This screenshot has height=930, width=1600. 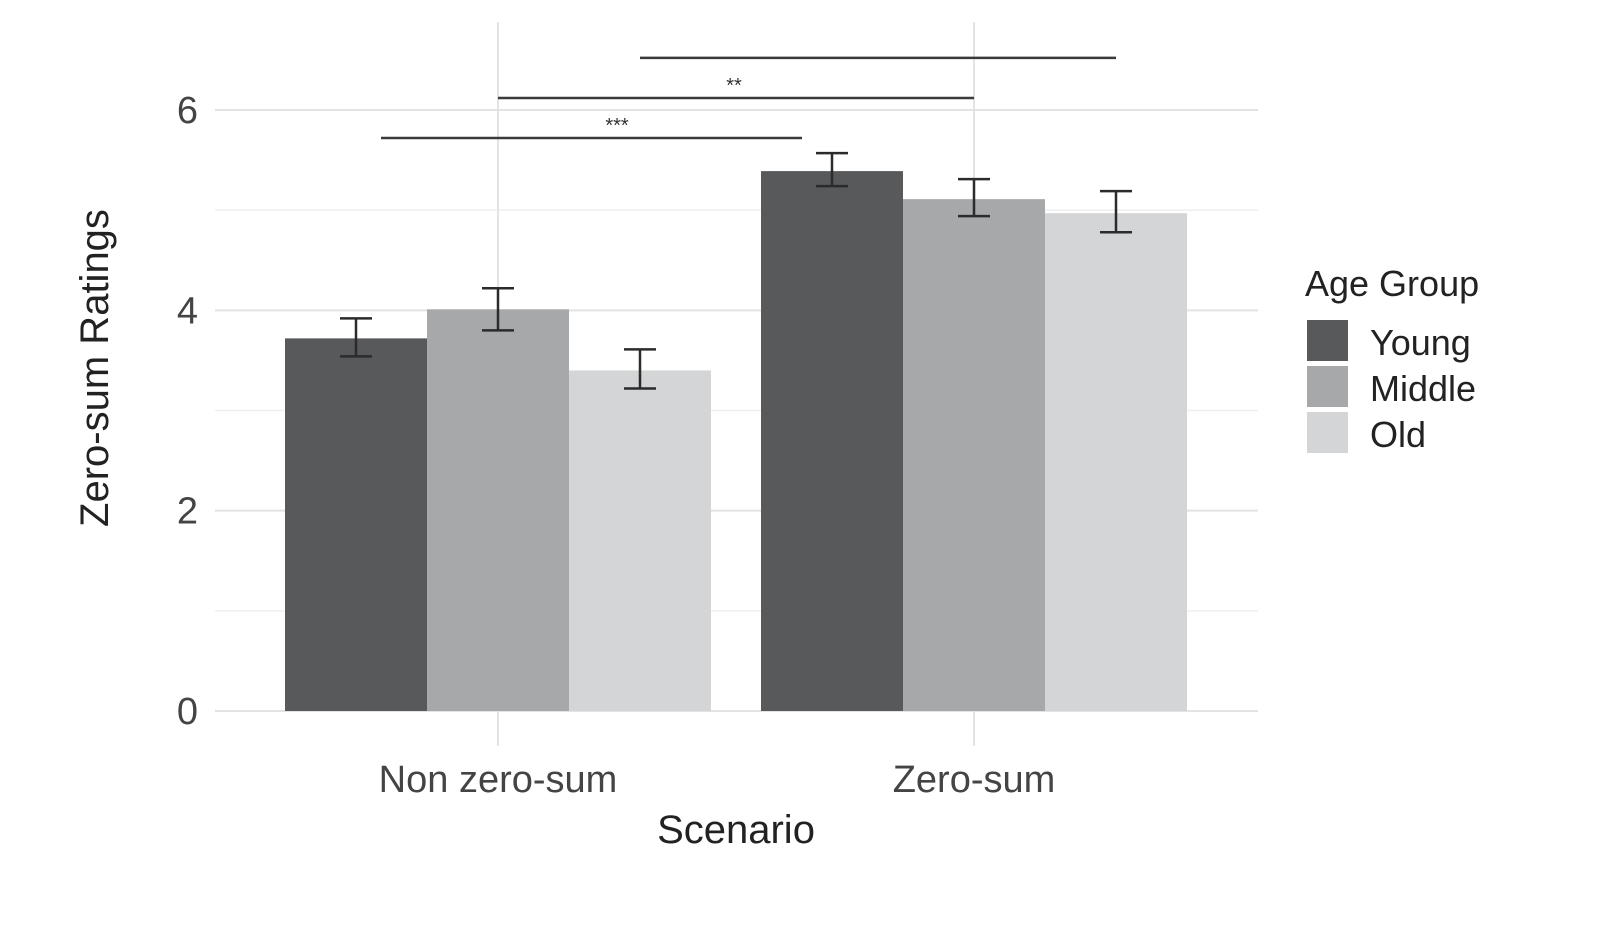 I want to click on legend-title: Age Group, so click(x=1392, y=283).